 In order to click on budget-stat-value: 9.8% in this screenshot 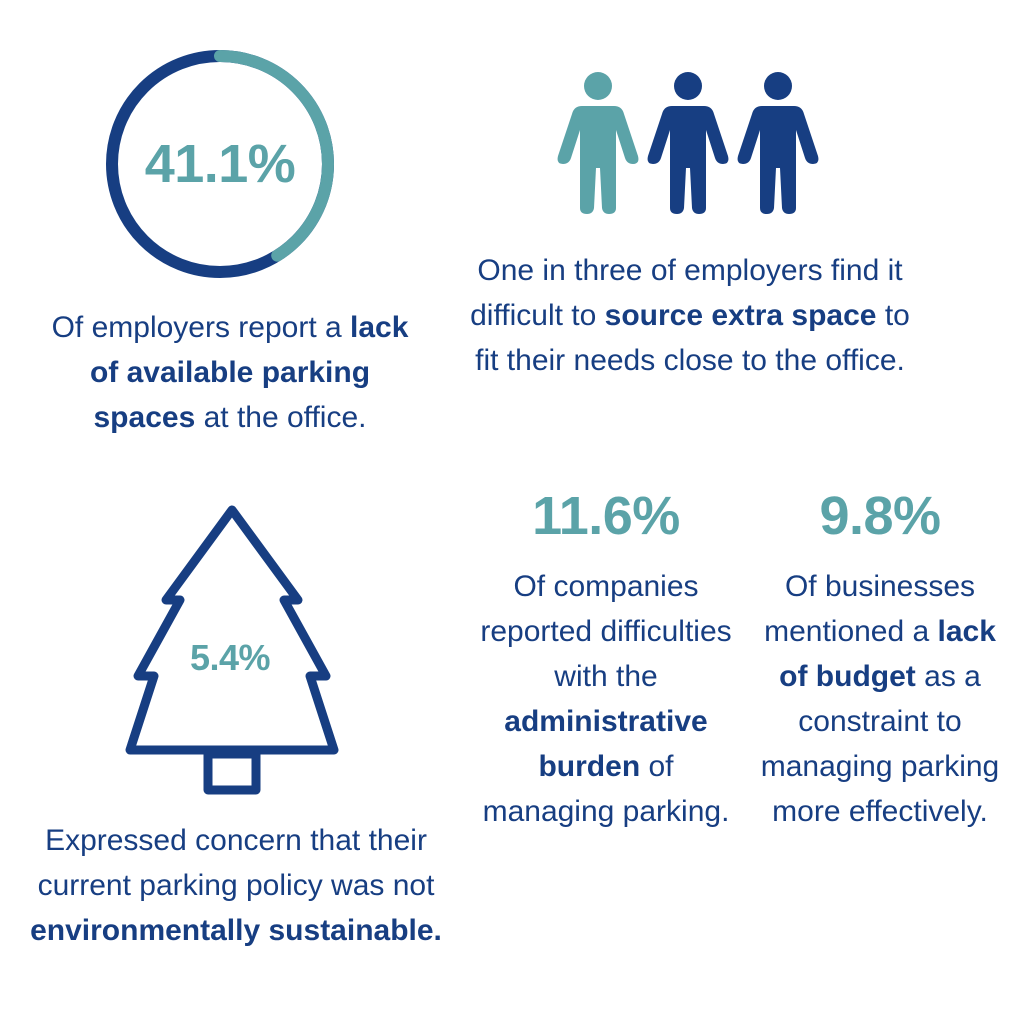, I will do `click(880, 516)`.